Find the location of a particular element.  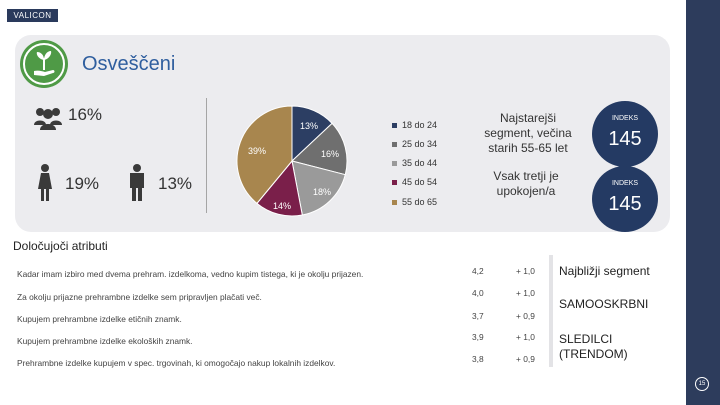

nearest-segment-2-line1: SLEDILCI is located at coordinates (586, 339).